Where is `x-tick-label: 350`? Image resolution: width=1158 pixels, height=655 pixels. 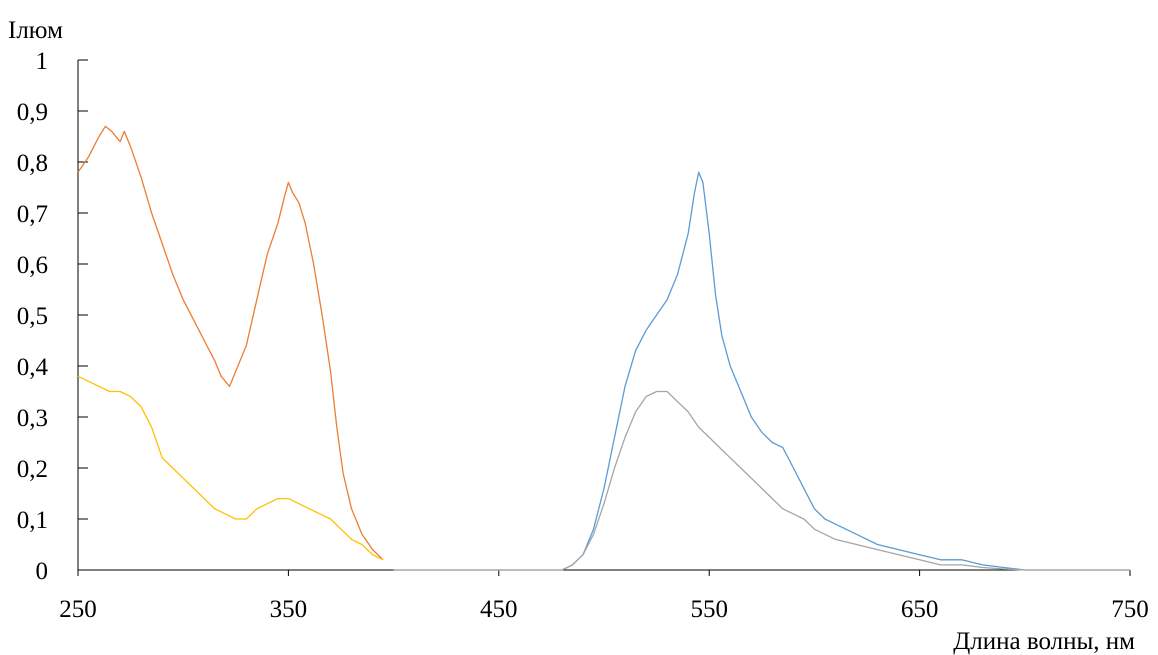
x-tick-label: 350 is located at coordinates (289, 609).